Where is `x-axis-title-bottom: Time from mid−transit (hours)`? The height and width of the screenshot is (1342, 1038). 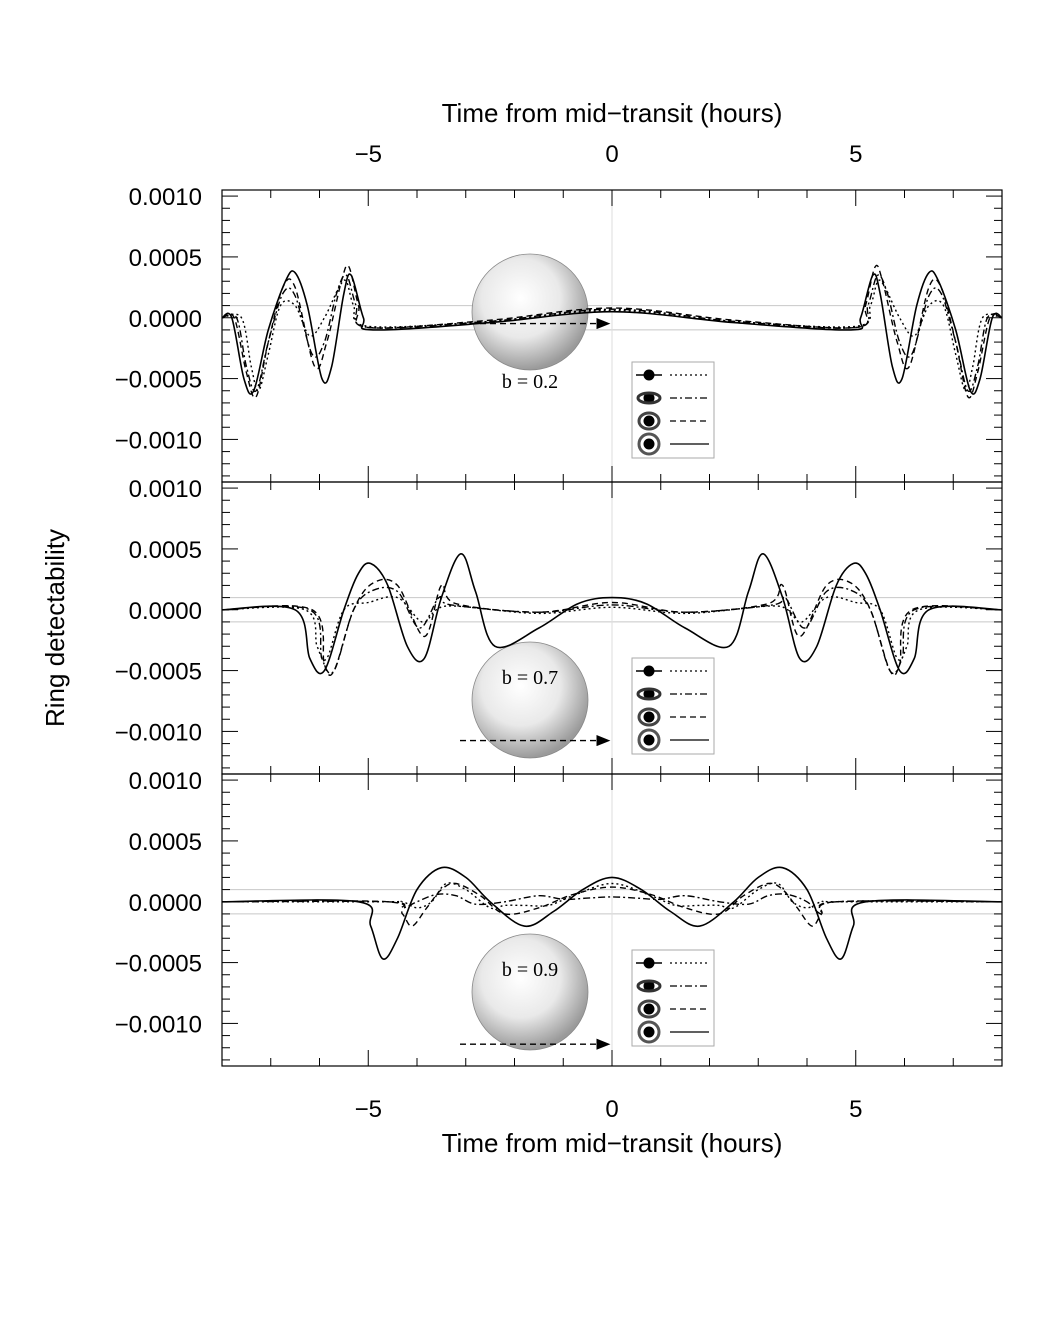 x-axis-title-bottom: Time from mid−transit (hours) is located at coordinates (612, 1143).